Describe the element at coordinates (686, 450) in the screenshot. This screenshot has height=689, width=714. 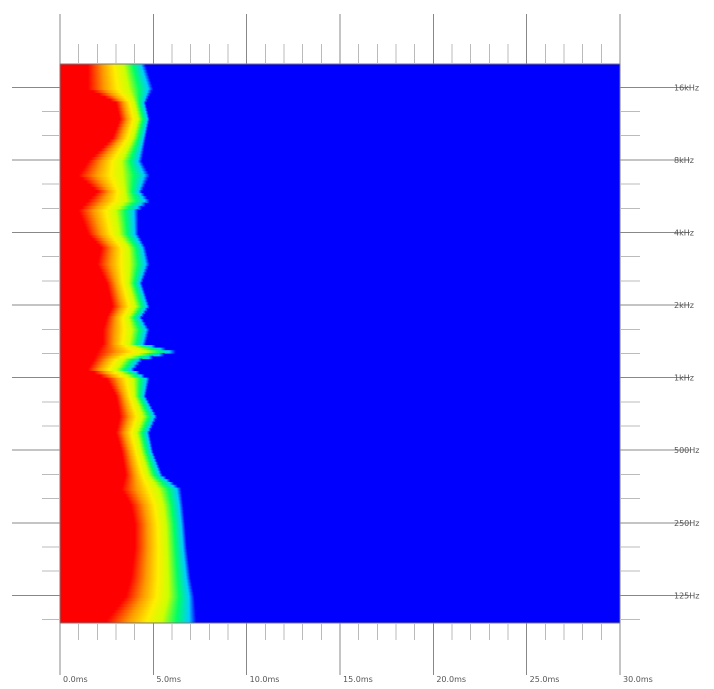
I see `y-tick-label: 500Hz` at that location.